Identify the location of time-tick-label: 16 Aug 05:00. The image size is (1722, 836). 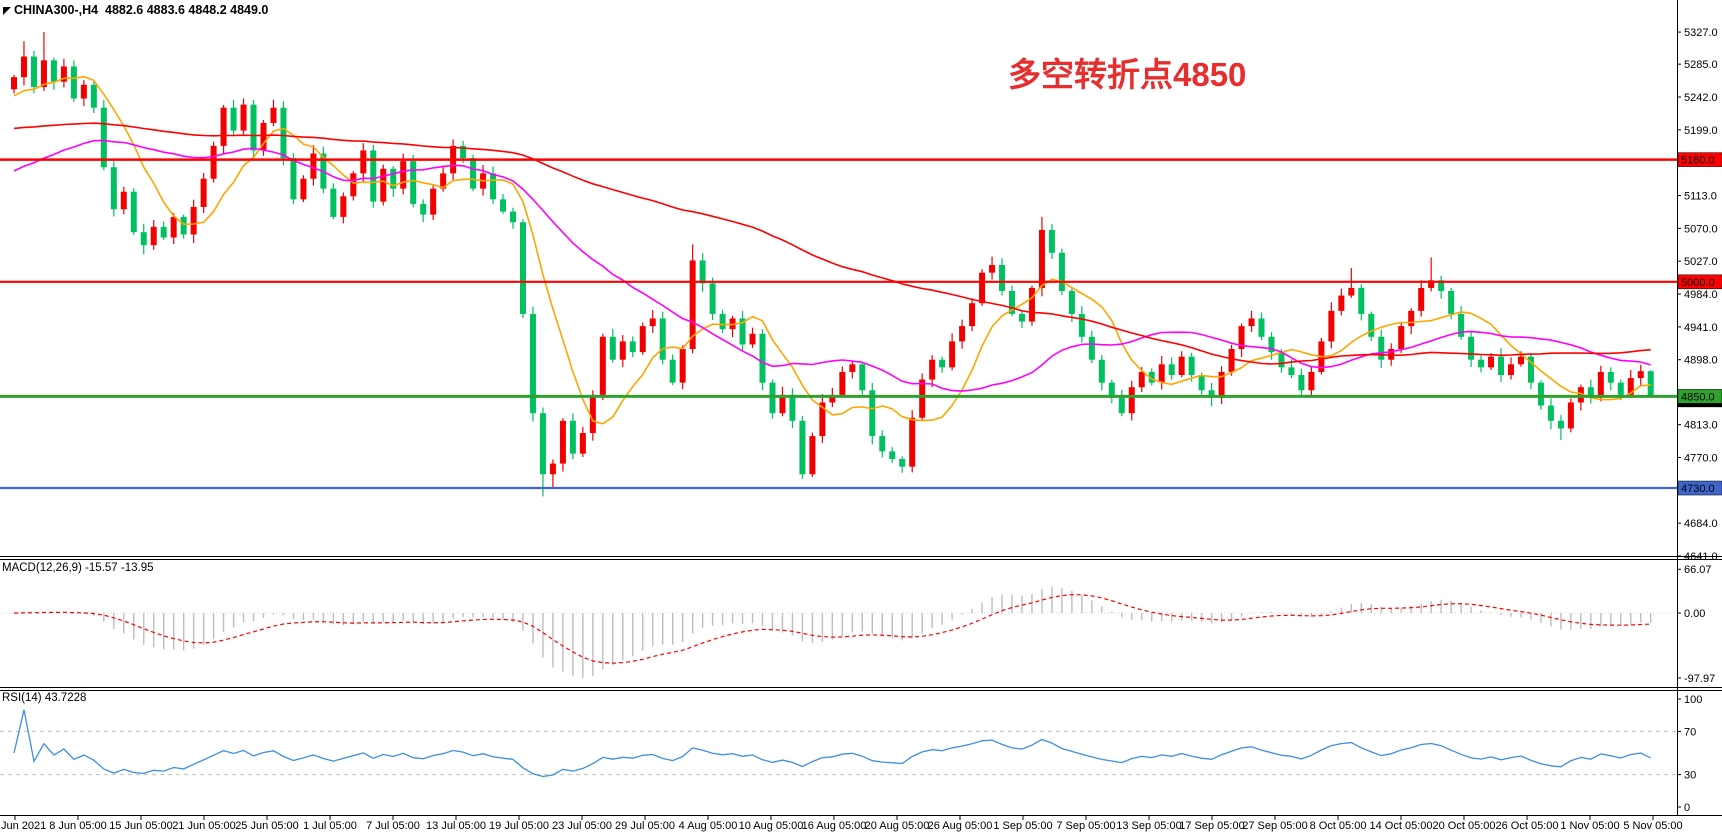
(834, 826).